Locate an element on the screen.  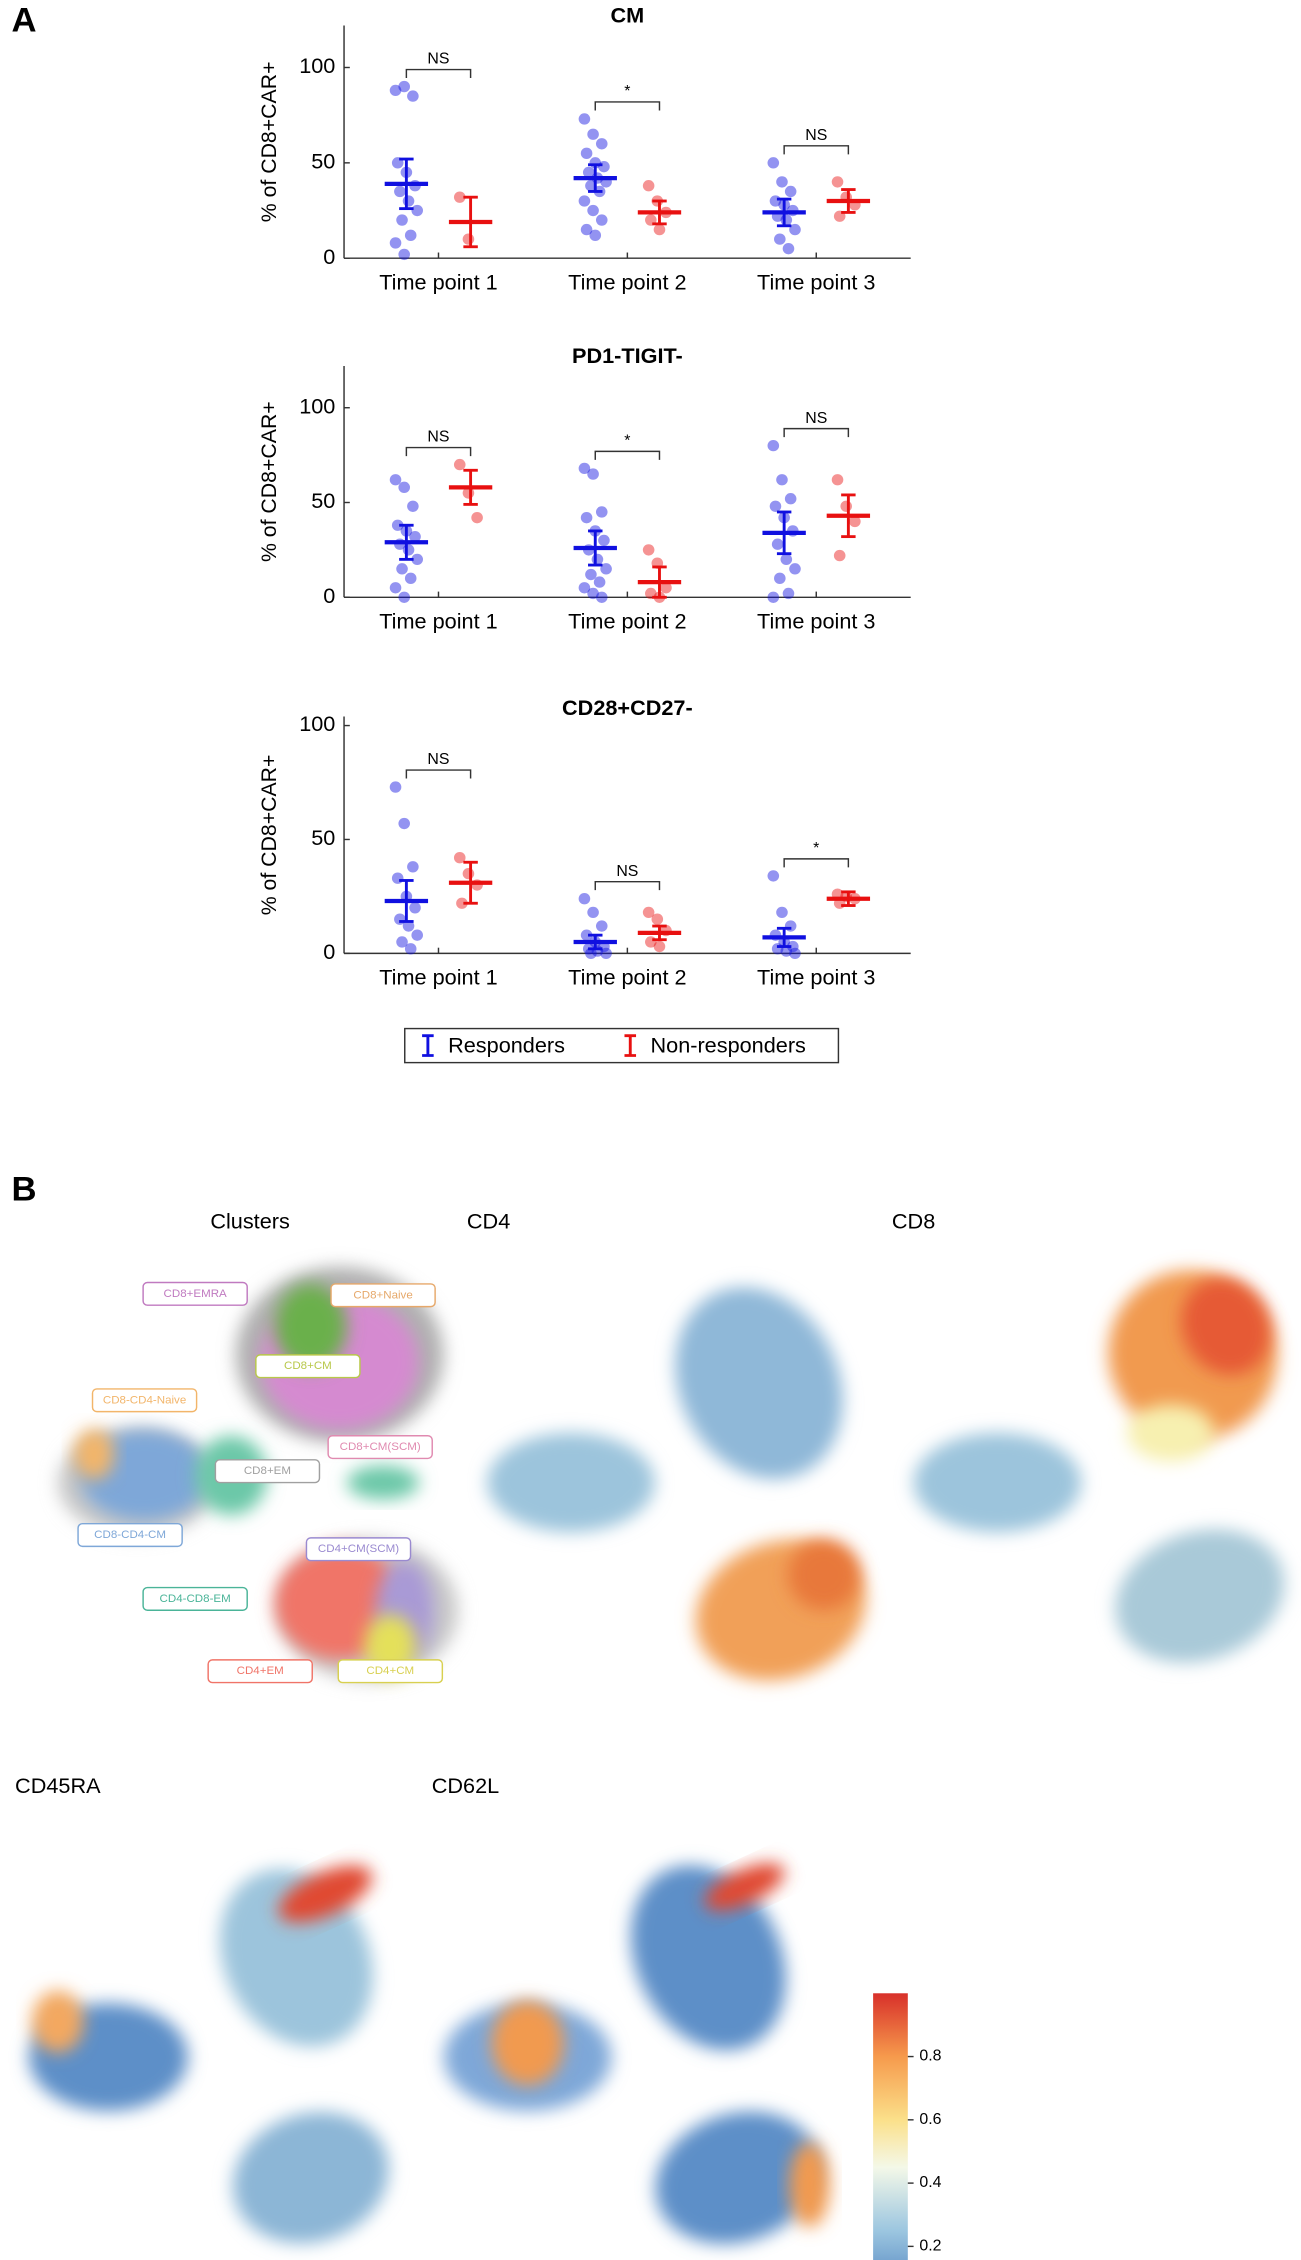
cluster-label-text: CD4-CD8-EM is located at coordinates (195, 1599).